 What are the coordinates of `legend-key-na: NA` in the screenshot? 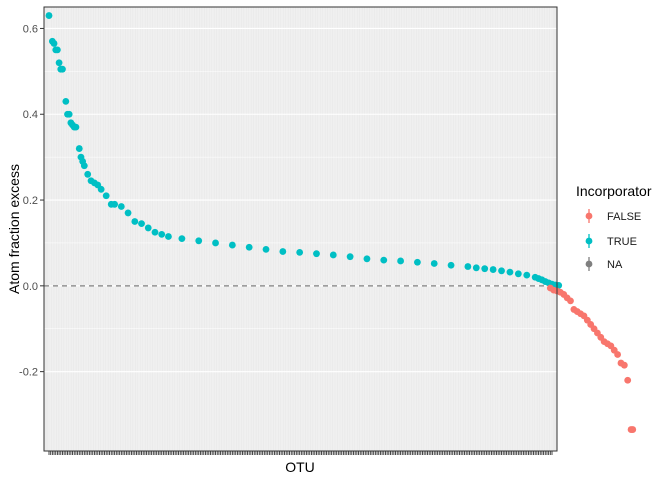 It's located at (604, 264).